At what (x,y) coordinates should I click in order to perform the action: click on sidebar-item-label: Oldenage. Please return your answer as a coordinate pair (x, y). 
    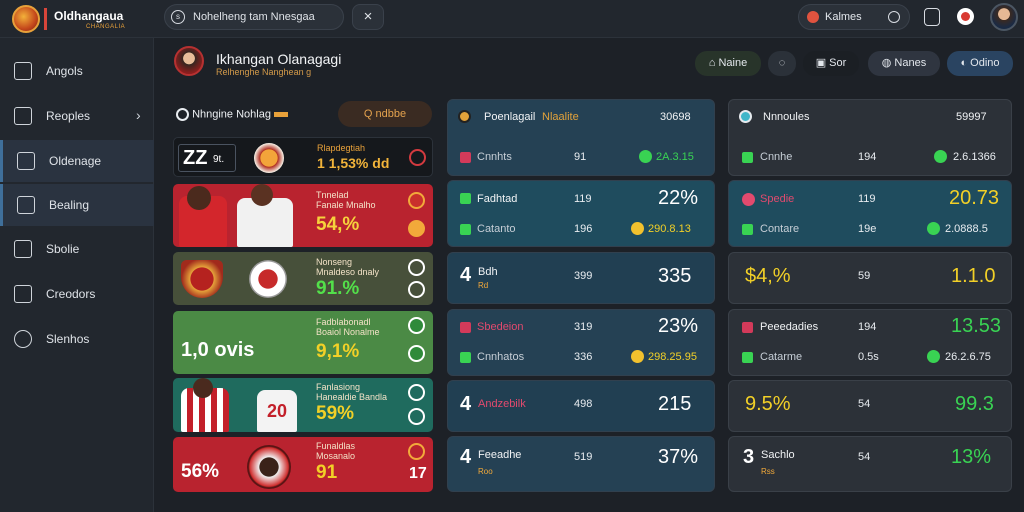
    Looking at the image, I should click on (75, 161).